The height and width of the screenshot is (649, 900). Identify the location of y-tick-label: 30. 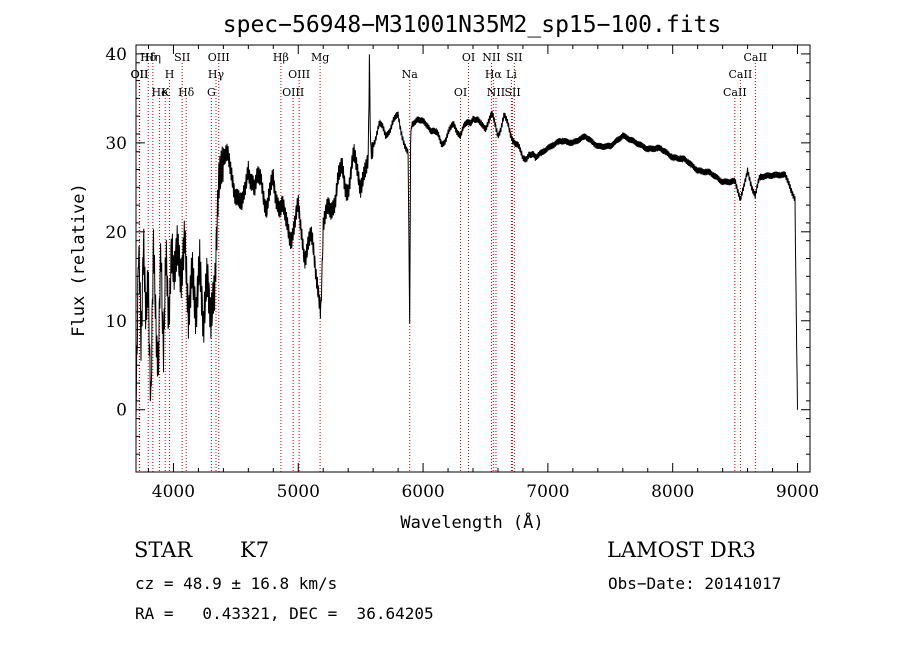
(116, 144).